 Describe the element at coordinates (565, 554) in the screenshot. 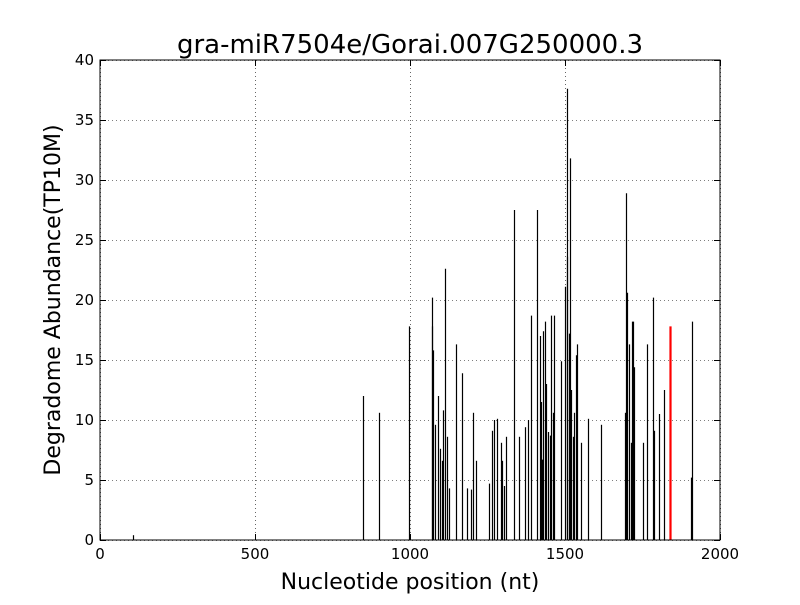

I see `x-tick-label: 1500` at that location.